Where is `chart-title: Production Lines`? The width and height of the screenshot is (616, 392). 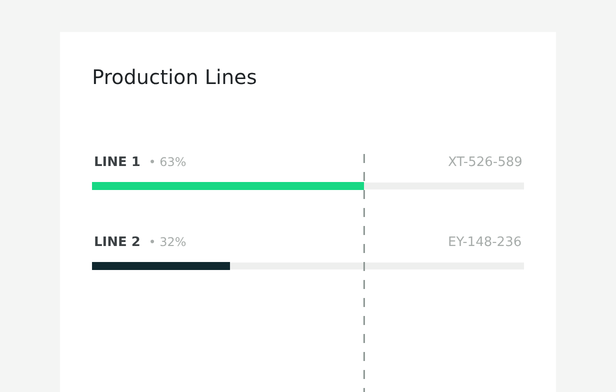 chart-title: Production Lines is located at coordinates (174, 77).